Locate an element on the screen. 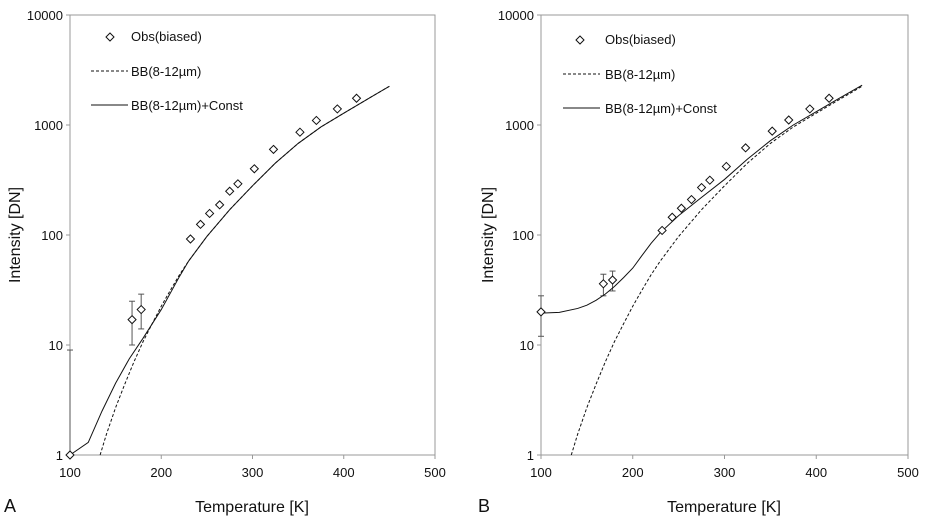 The width and height of the screenshot is (927, 517). panel-label: A is located at coordinates (10, 506).